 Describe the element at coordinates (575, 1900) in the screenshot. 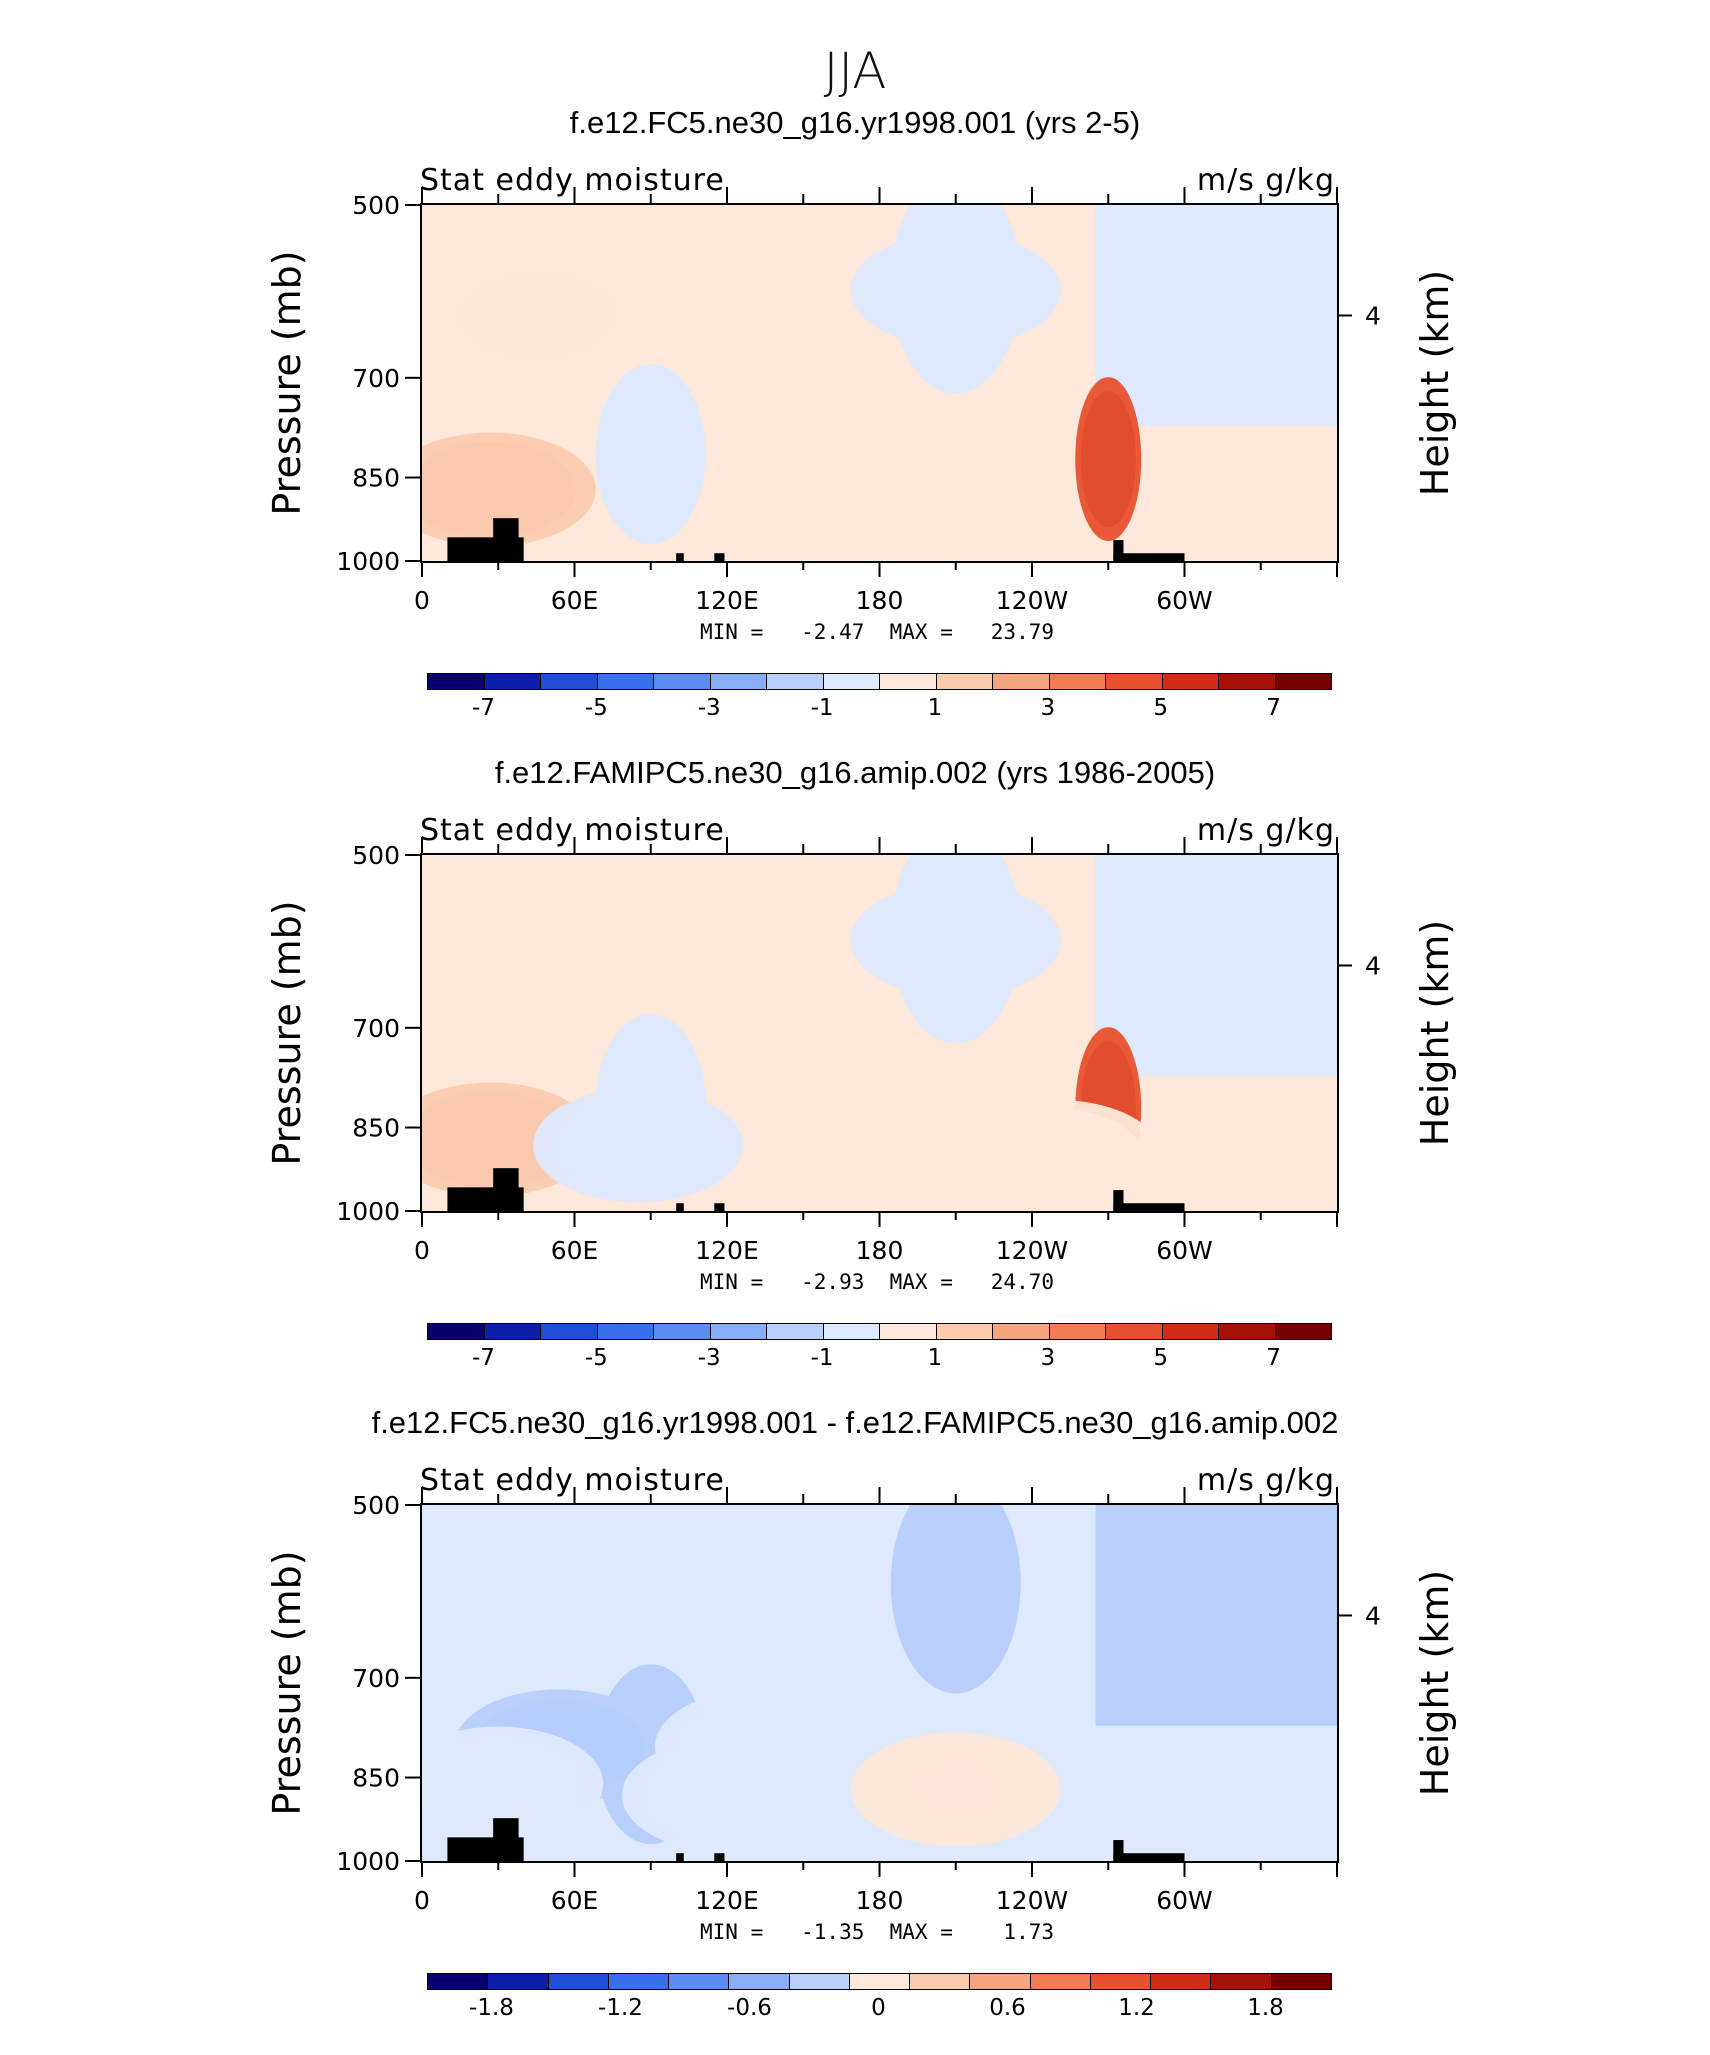

I see `x-tick-label: 60E` at that location.